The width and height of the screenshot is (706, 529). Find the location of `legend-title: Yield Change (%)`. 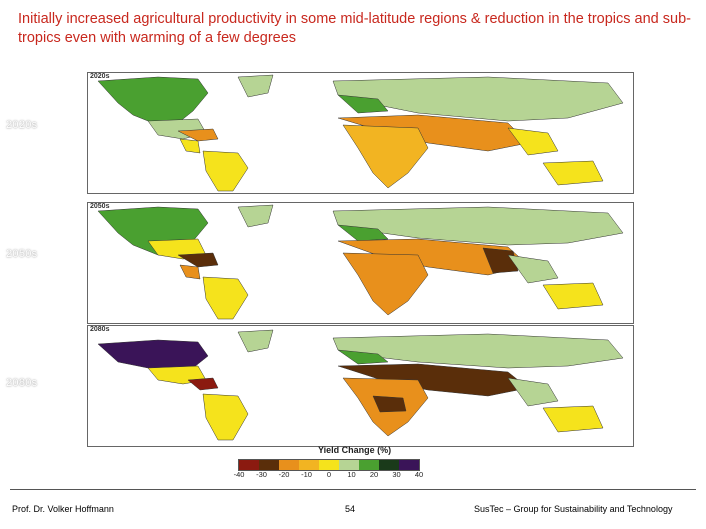

legend-title: Yield Change (%) is located at coordinates (355, 450).